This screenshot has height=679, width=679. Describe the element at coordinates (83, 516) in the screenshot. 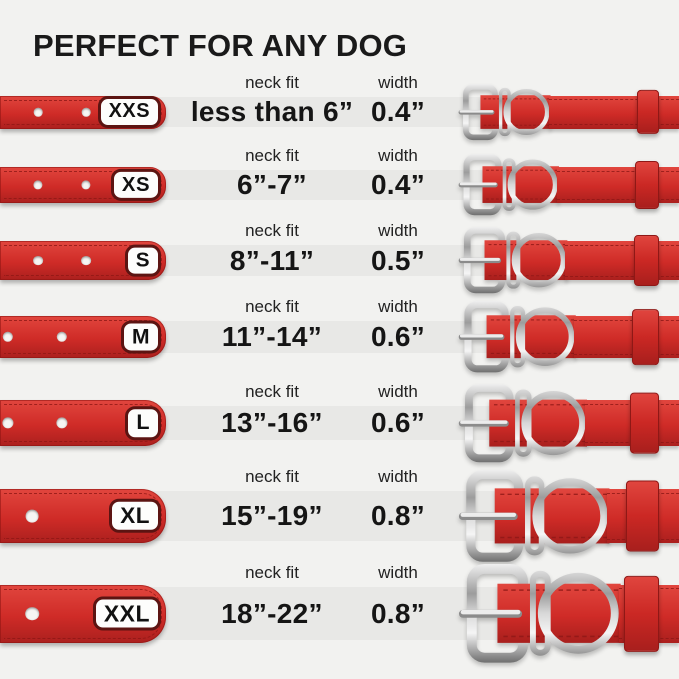

I see `collar-strap-tail: XL` at that location.